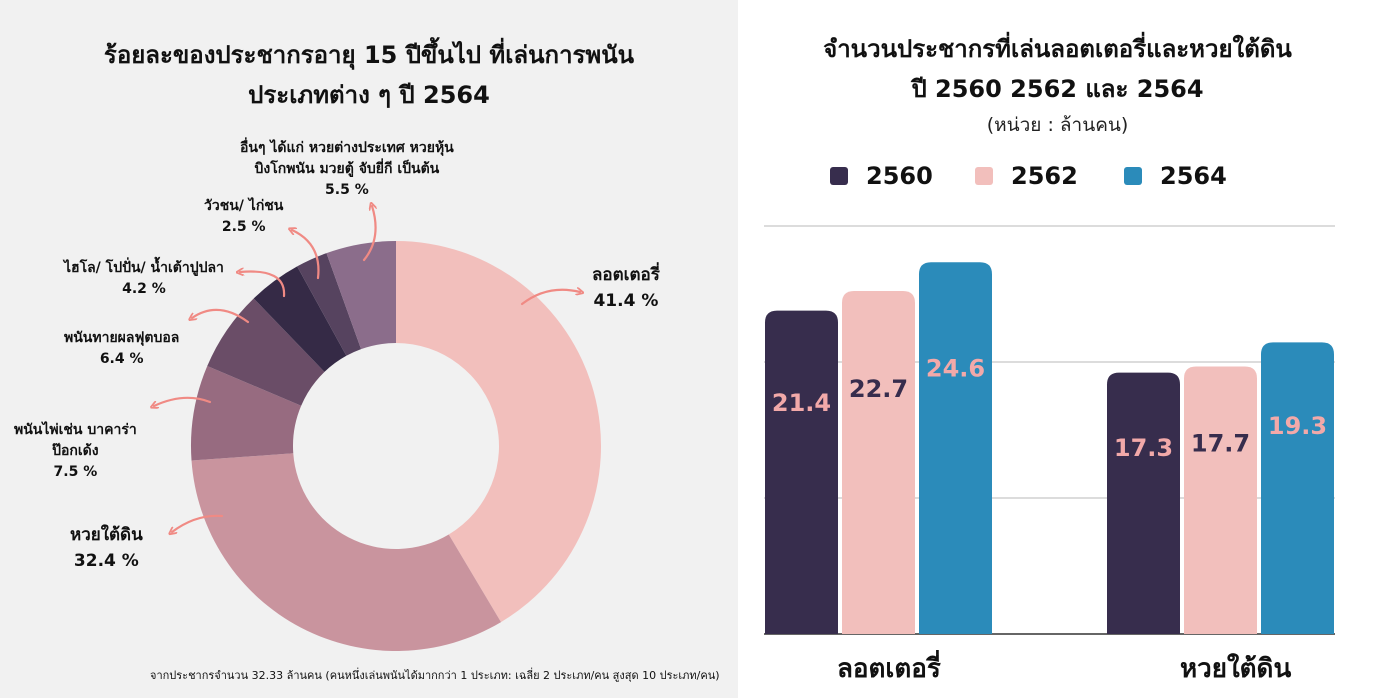 The image size is (1377, 698). Describe the element at coordinates (122, 338) in the screenshot. I see `label-football-name: พนันทายผลฟุตบอล` at that location.